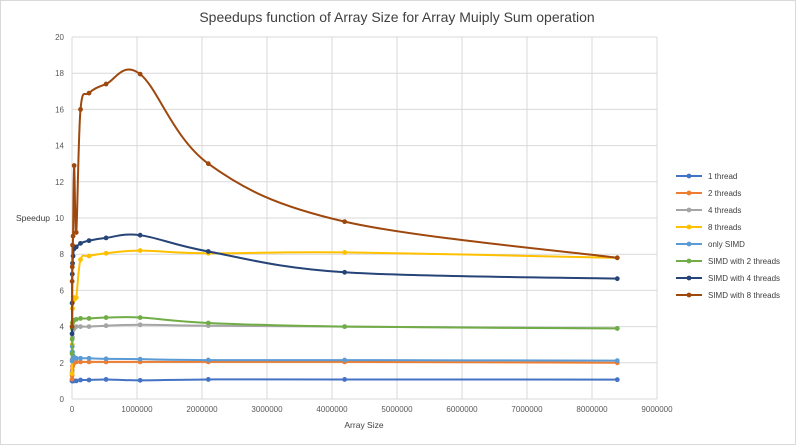 This screenshot has width=796, height=445. I want to click on legend-item: 1 thread, so click(706, 176).